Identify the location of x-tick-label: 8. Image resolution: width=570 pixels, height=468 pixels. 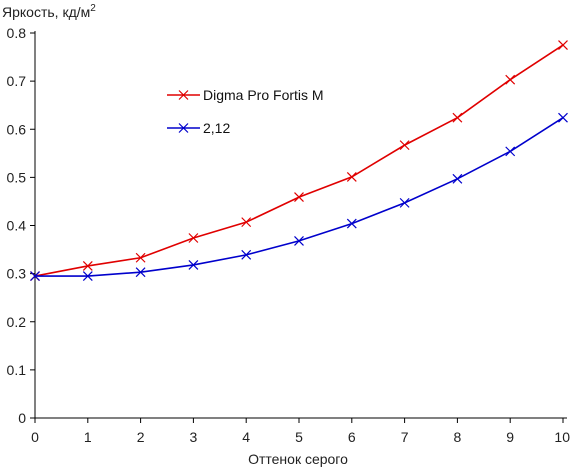
(458, 437).